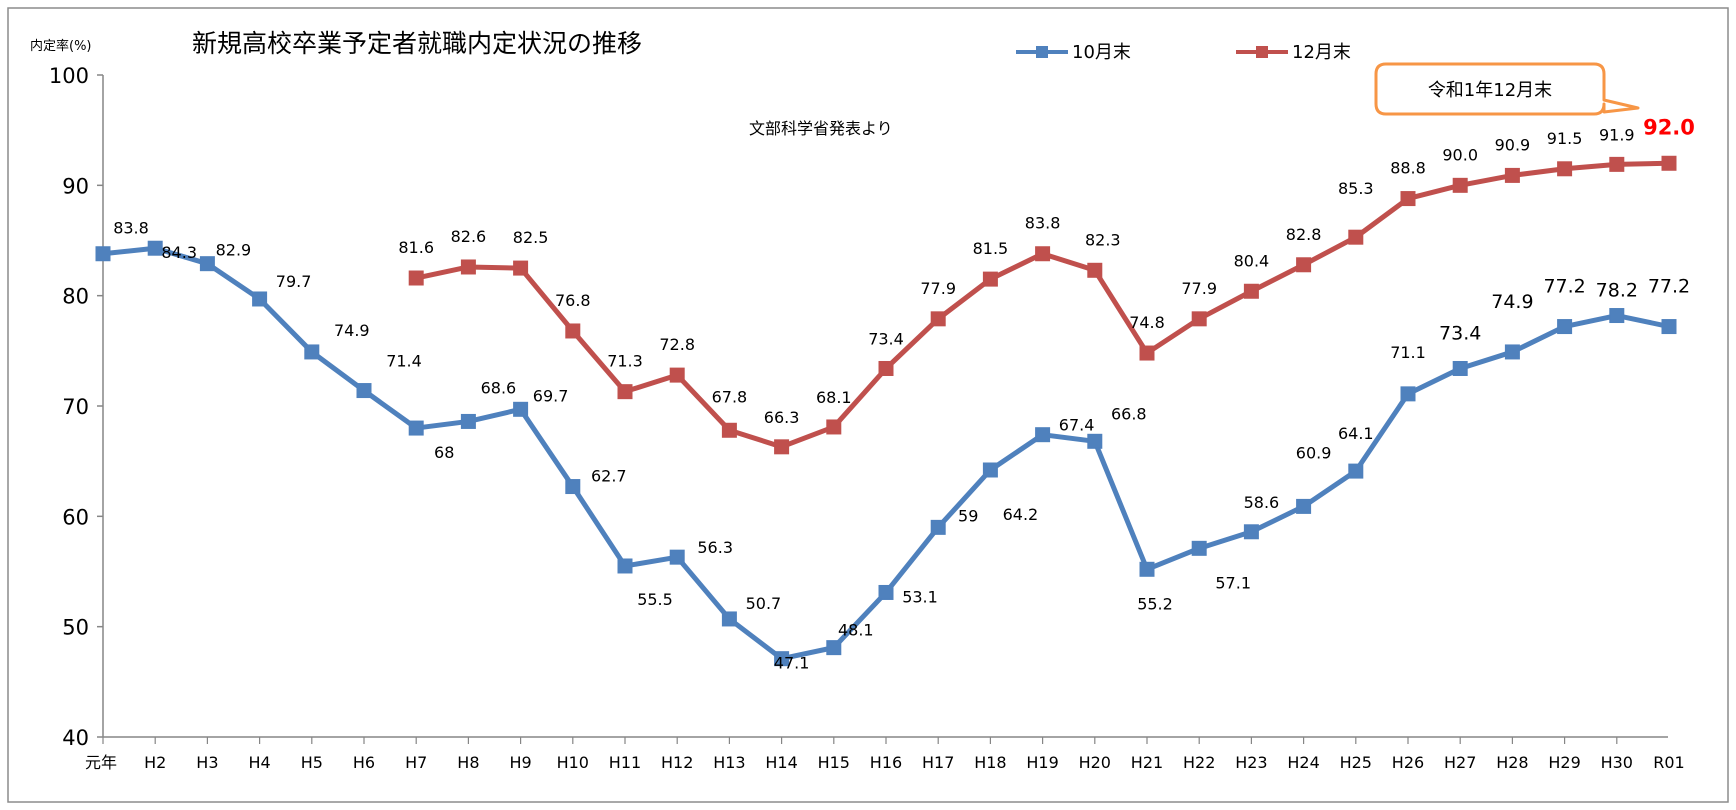 The height and width of the screenshot is (810, 1736). I want to click on x-tick-label: H9, so click(520, 762).